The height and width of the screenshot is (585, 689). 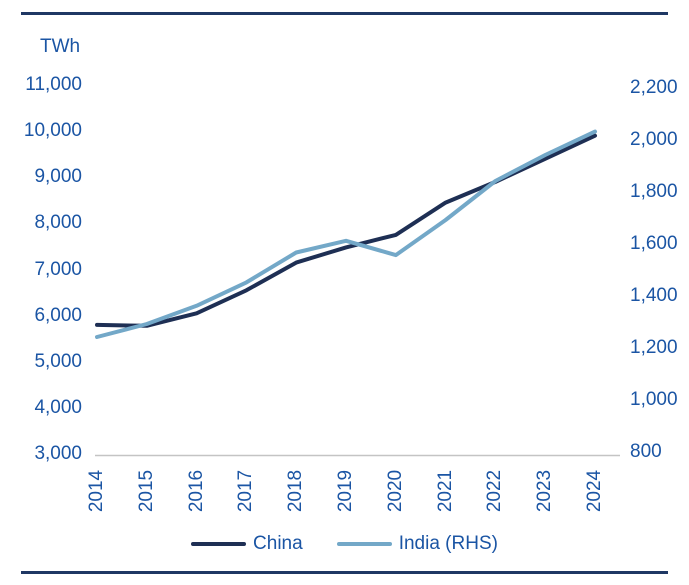 I want to click on right-axis-tick-label: 1,800, so click(x=654, y=191).